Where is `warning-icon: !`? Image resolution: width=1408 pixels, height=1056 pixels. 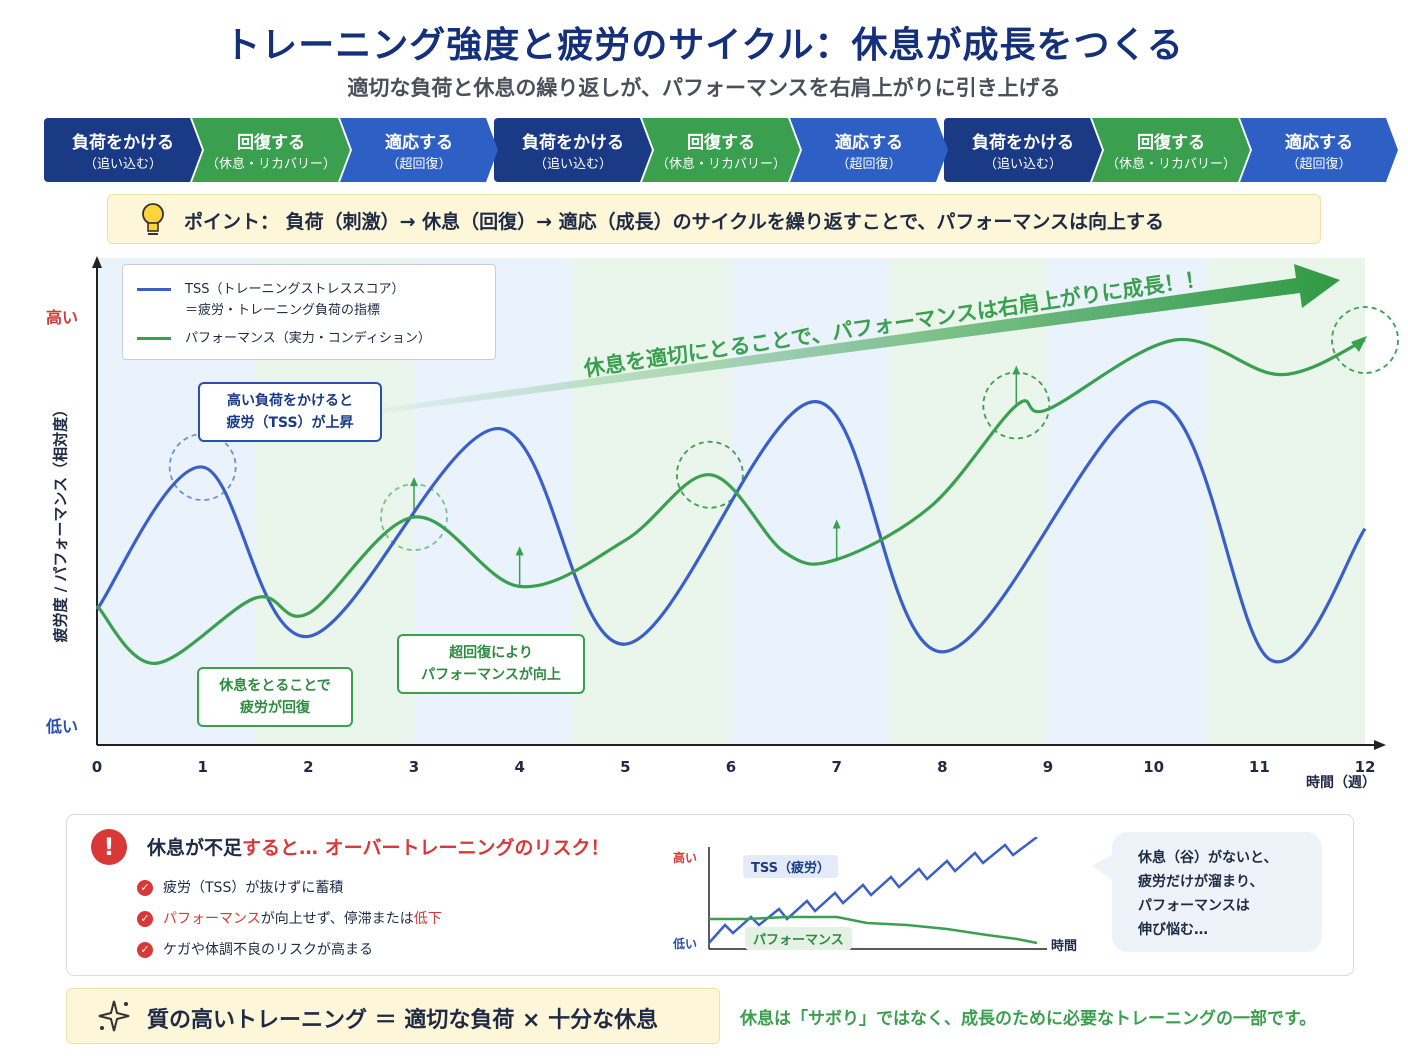
warning-icon: ! is located at coordinates (109, 847).